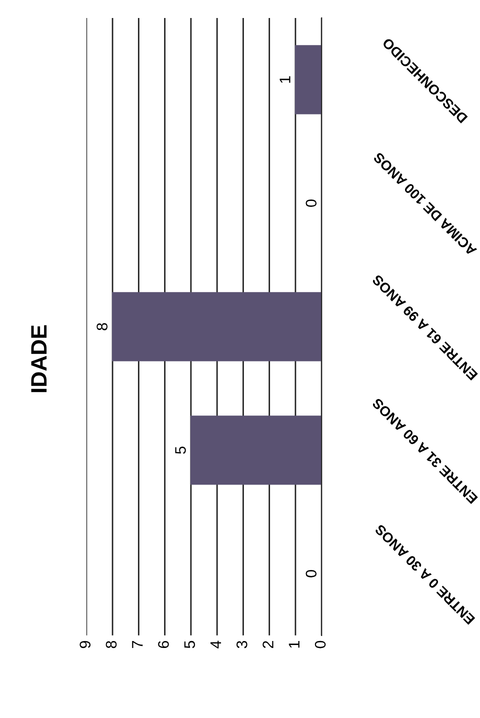 The image size is (480, 718). Describe the element at coordinates (242, 644) in the screenshot. I see `x-tick-label: 3` at that location.